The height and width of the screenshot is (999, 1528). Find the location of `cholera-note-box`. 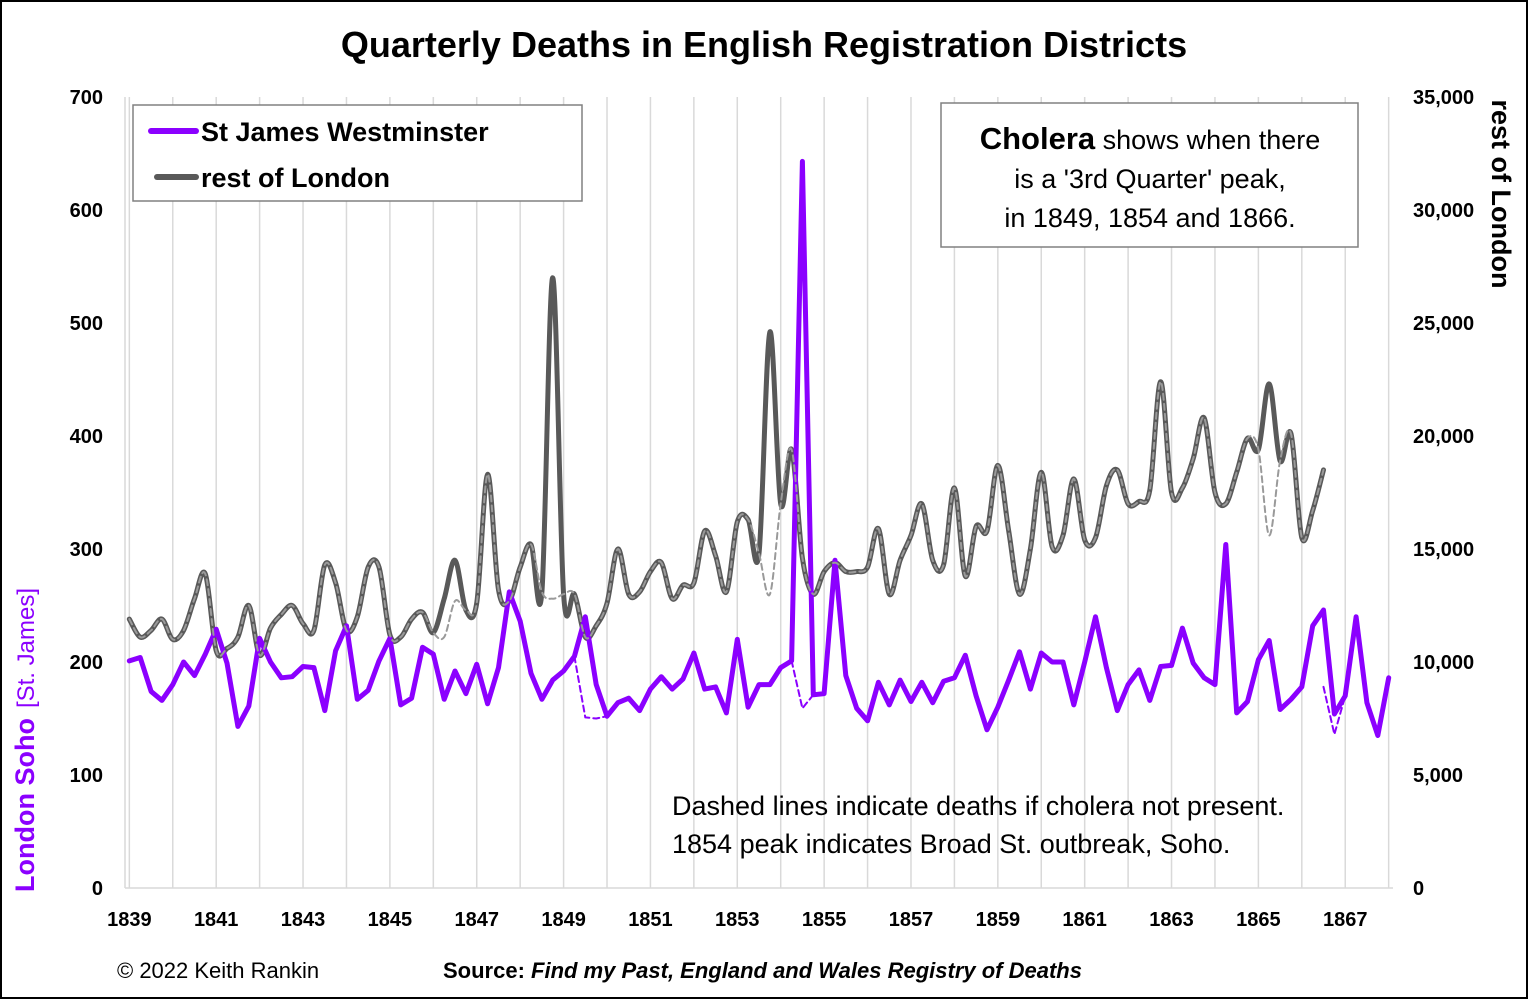

cholera-note-box is located at coordinates (1149, 175).